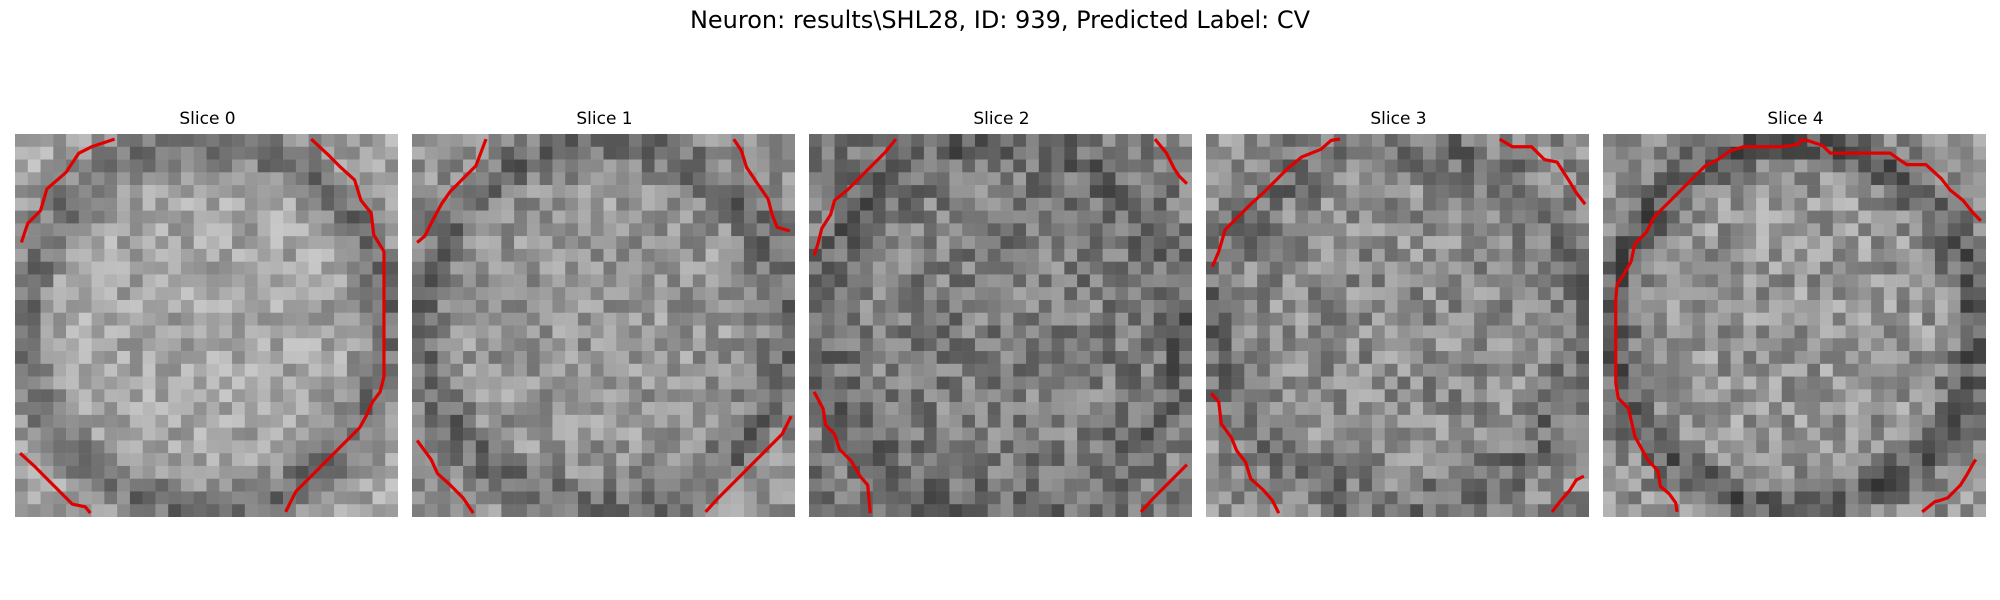 This screenshot has width=2000, height=600. Describe the element at coordinates (1398, 119) in the screenshot. I see `slice-title-3: Slice 3` at that location.